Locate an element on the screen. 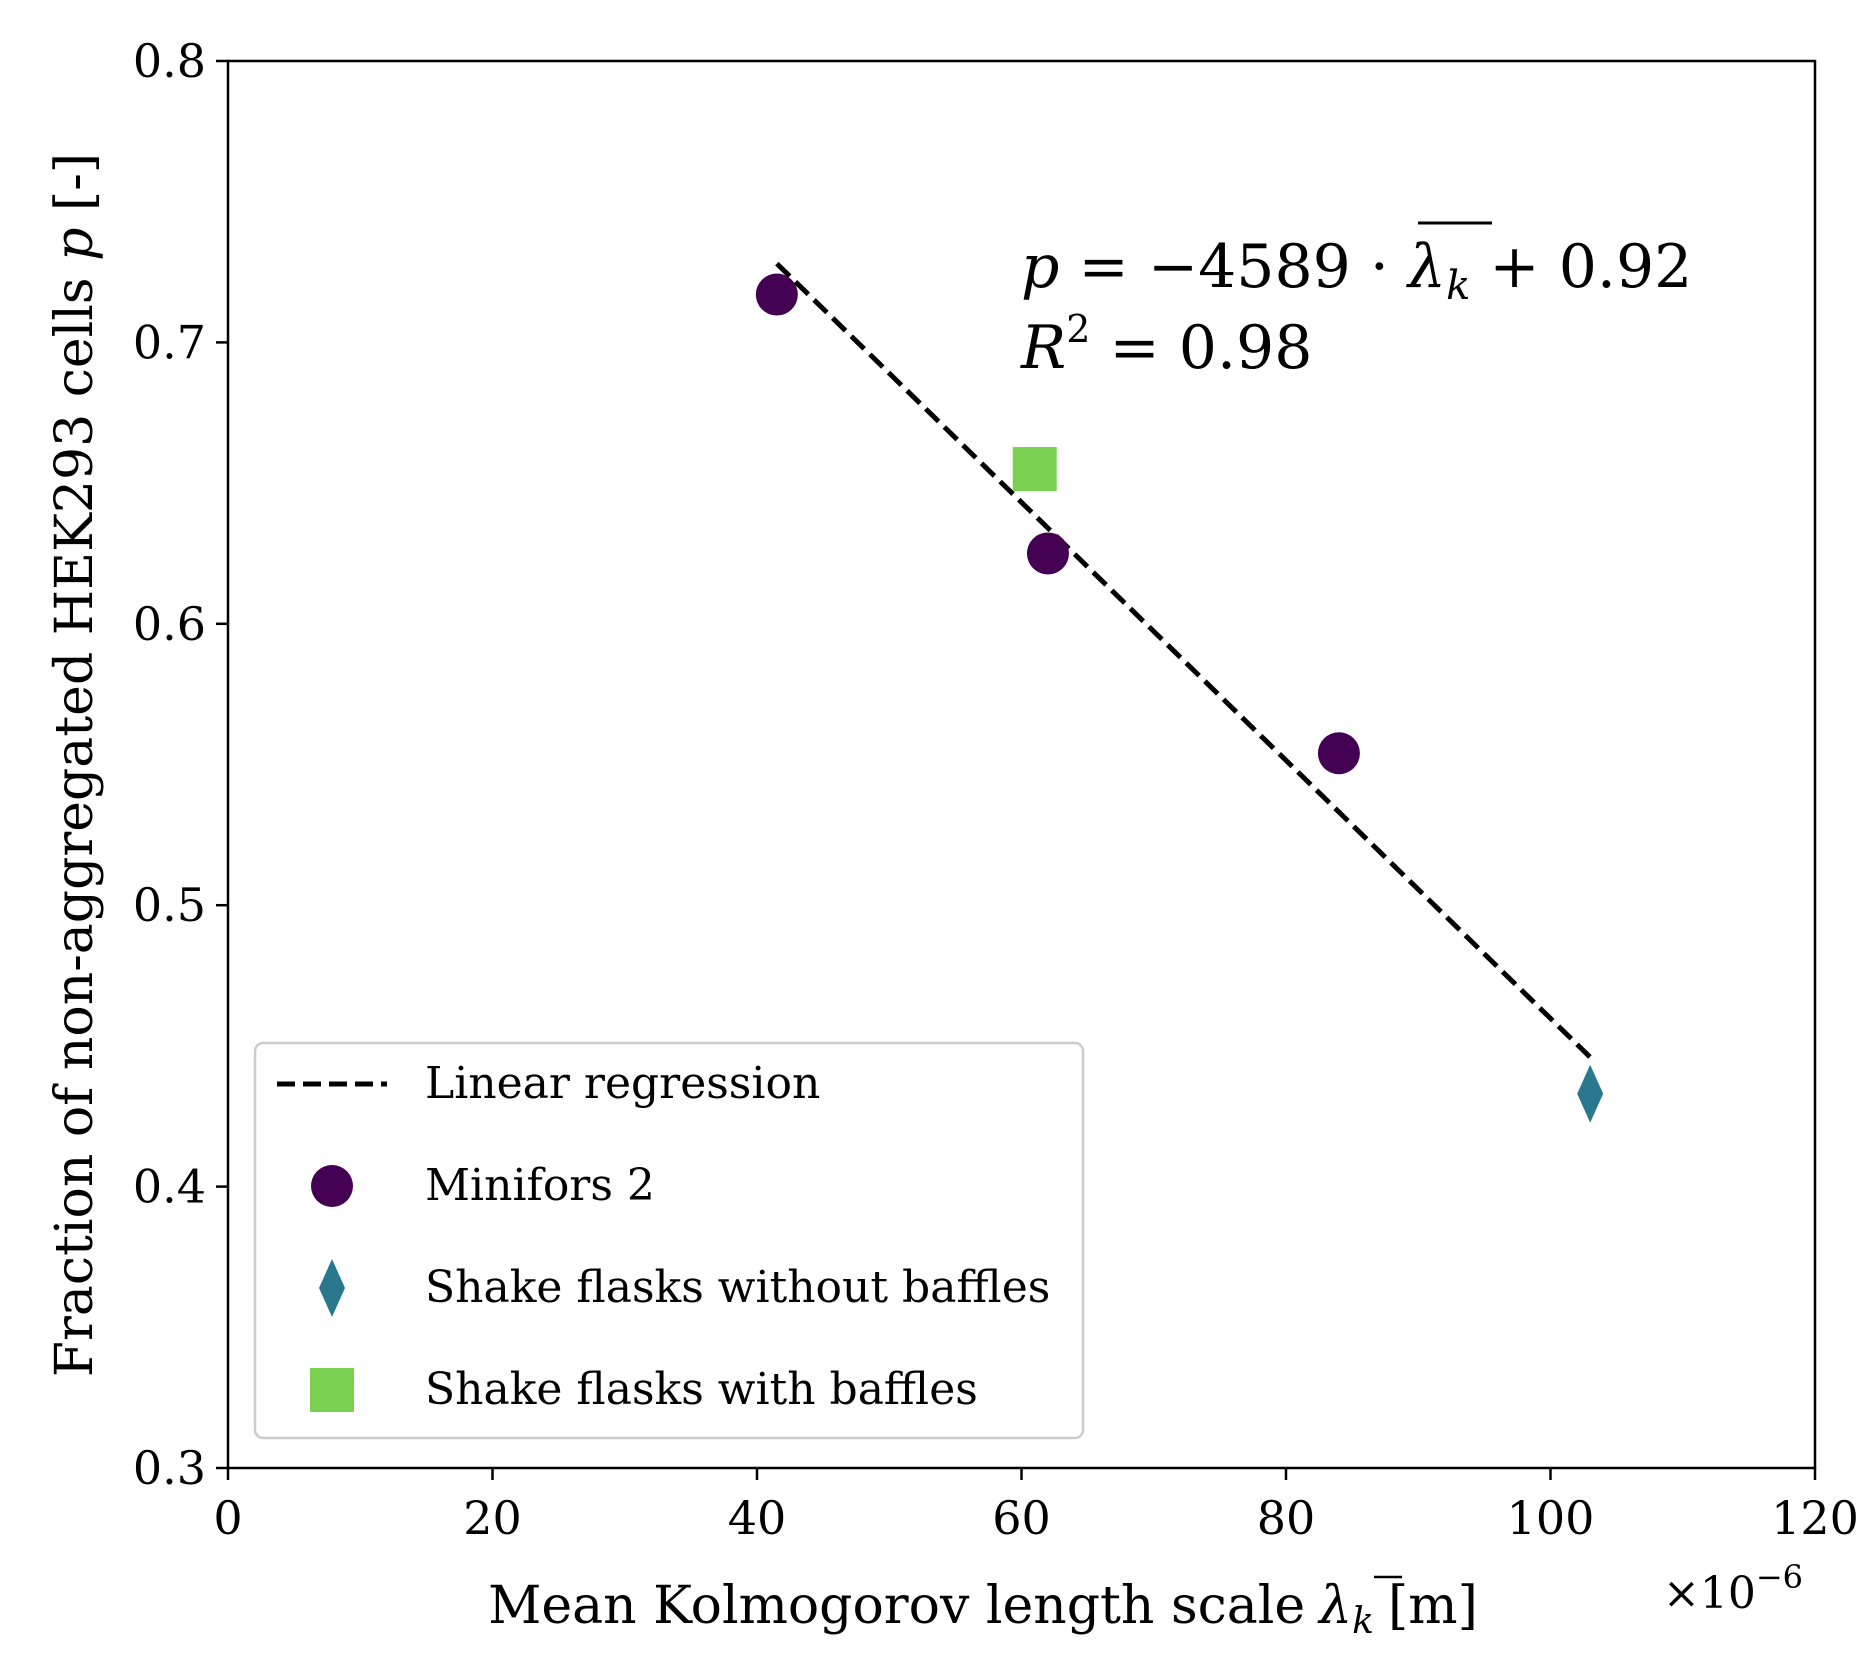  x-axis-title-unit: [m] is located at coordinates (1433, 1606).